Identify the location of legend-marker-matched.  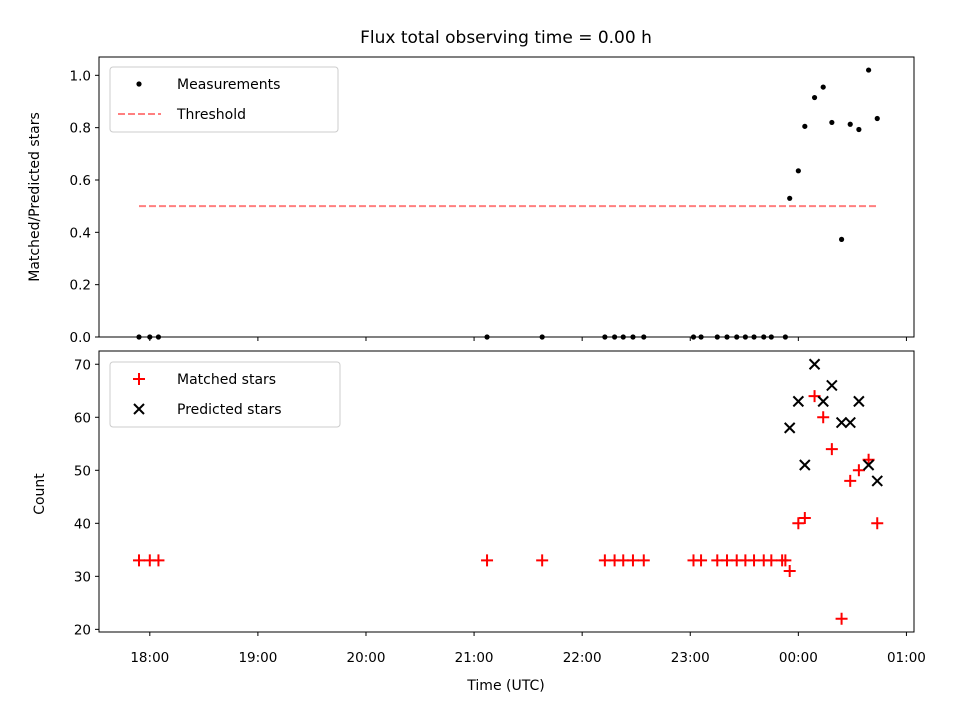
(139, 379).